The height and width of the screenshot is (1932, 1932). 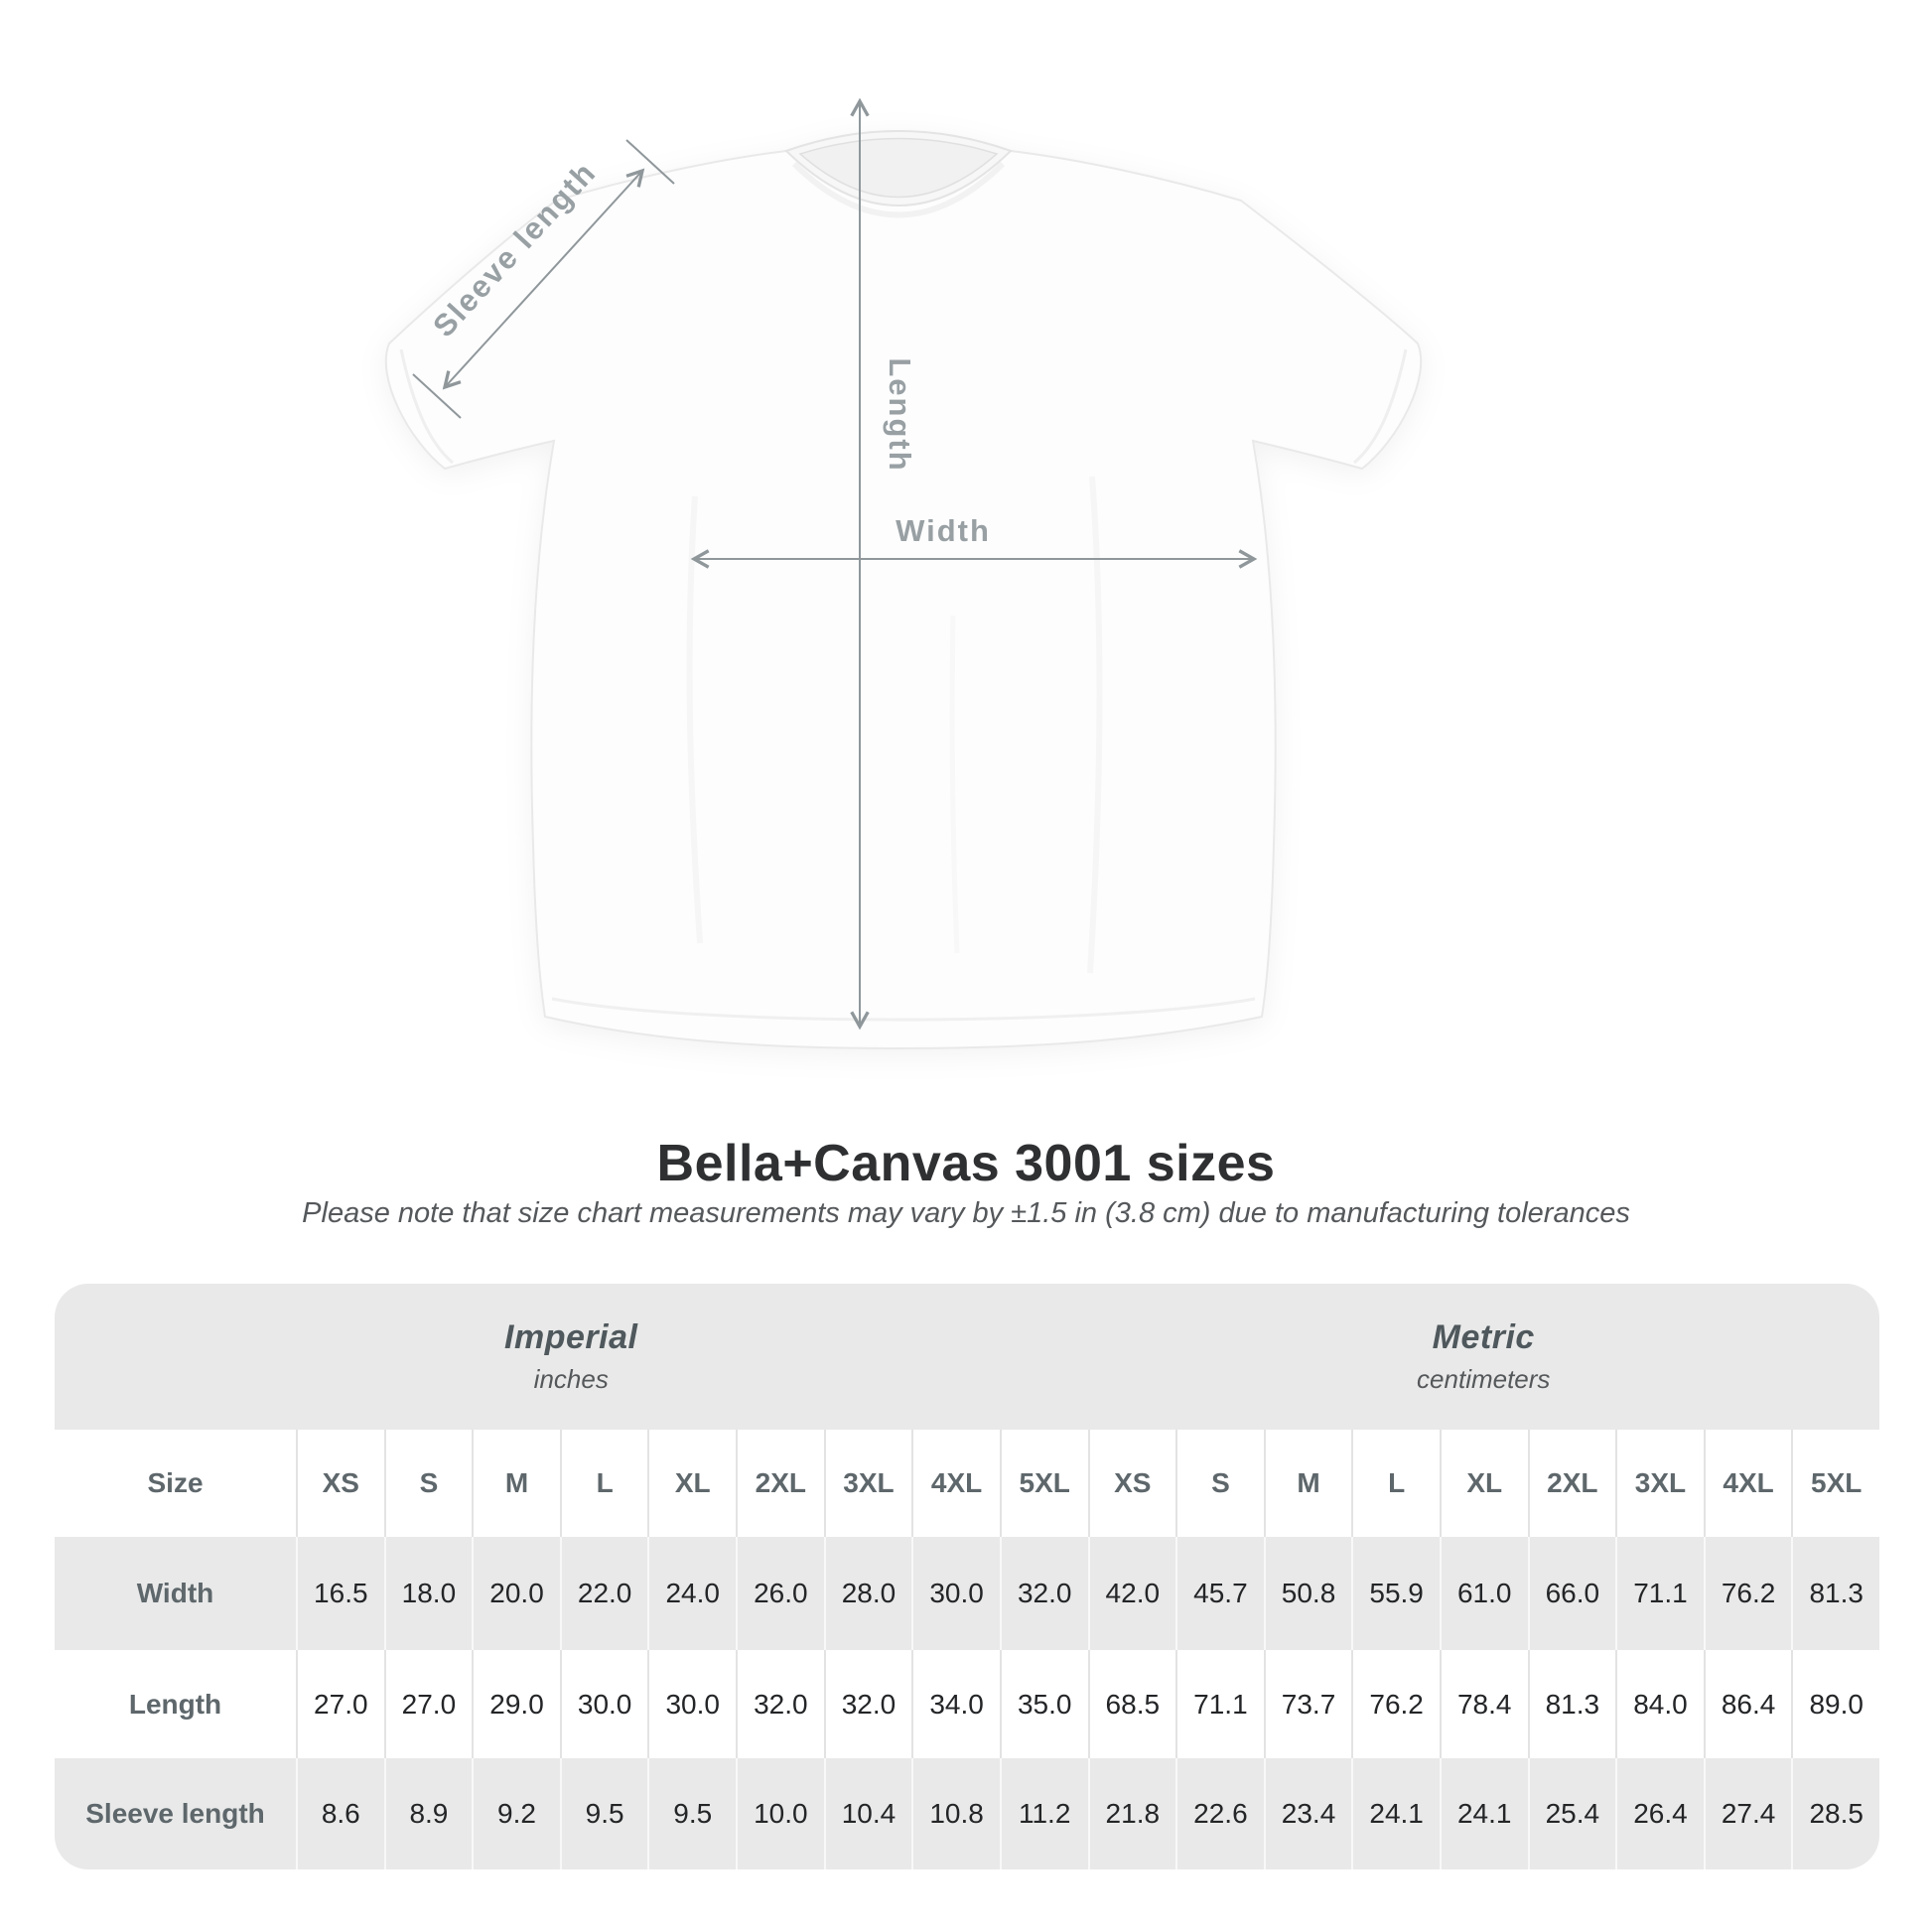 I want to click on value-cell: 25.4, so click(x=1571, y=1814).